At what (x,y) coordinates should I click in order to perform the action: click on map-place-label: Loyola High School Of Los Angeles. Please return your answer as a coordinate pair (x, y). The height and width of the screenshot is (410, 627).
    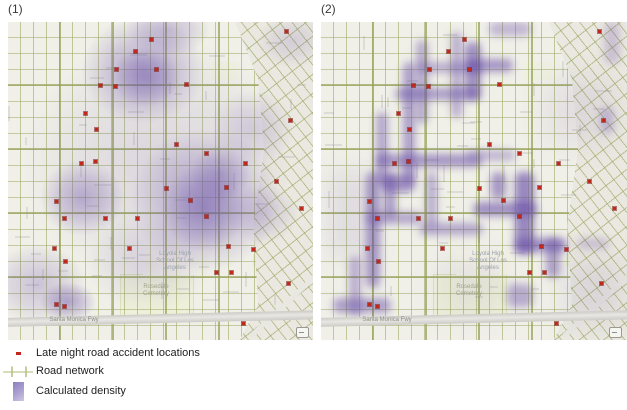
    Looking at the image, I should click on (175, 261).